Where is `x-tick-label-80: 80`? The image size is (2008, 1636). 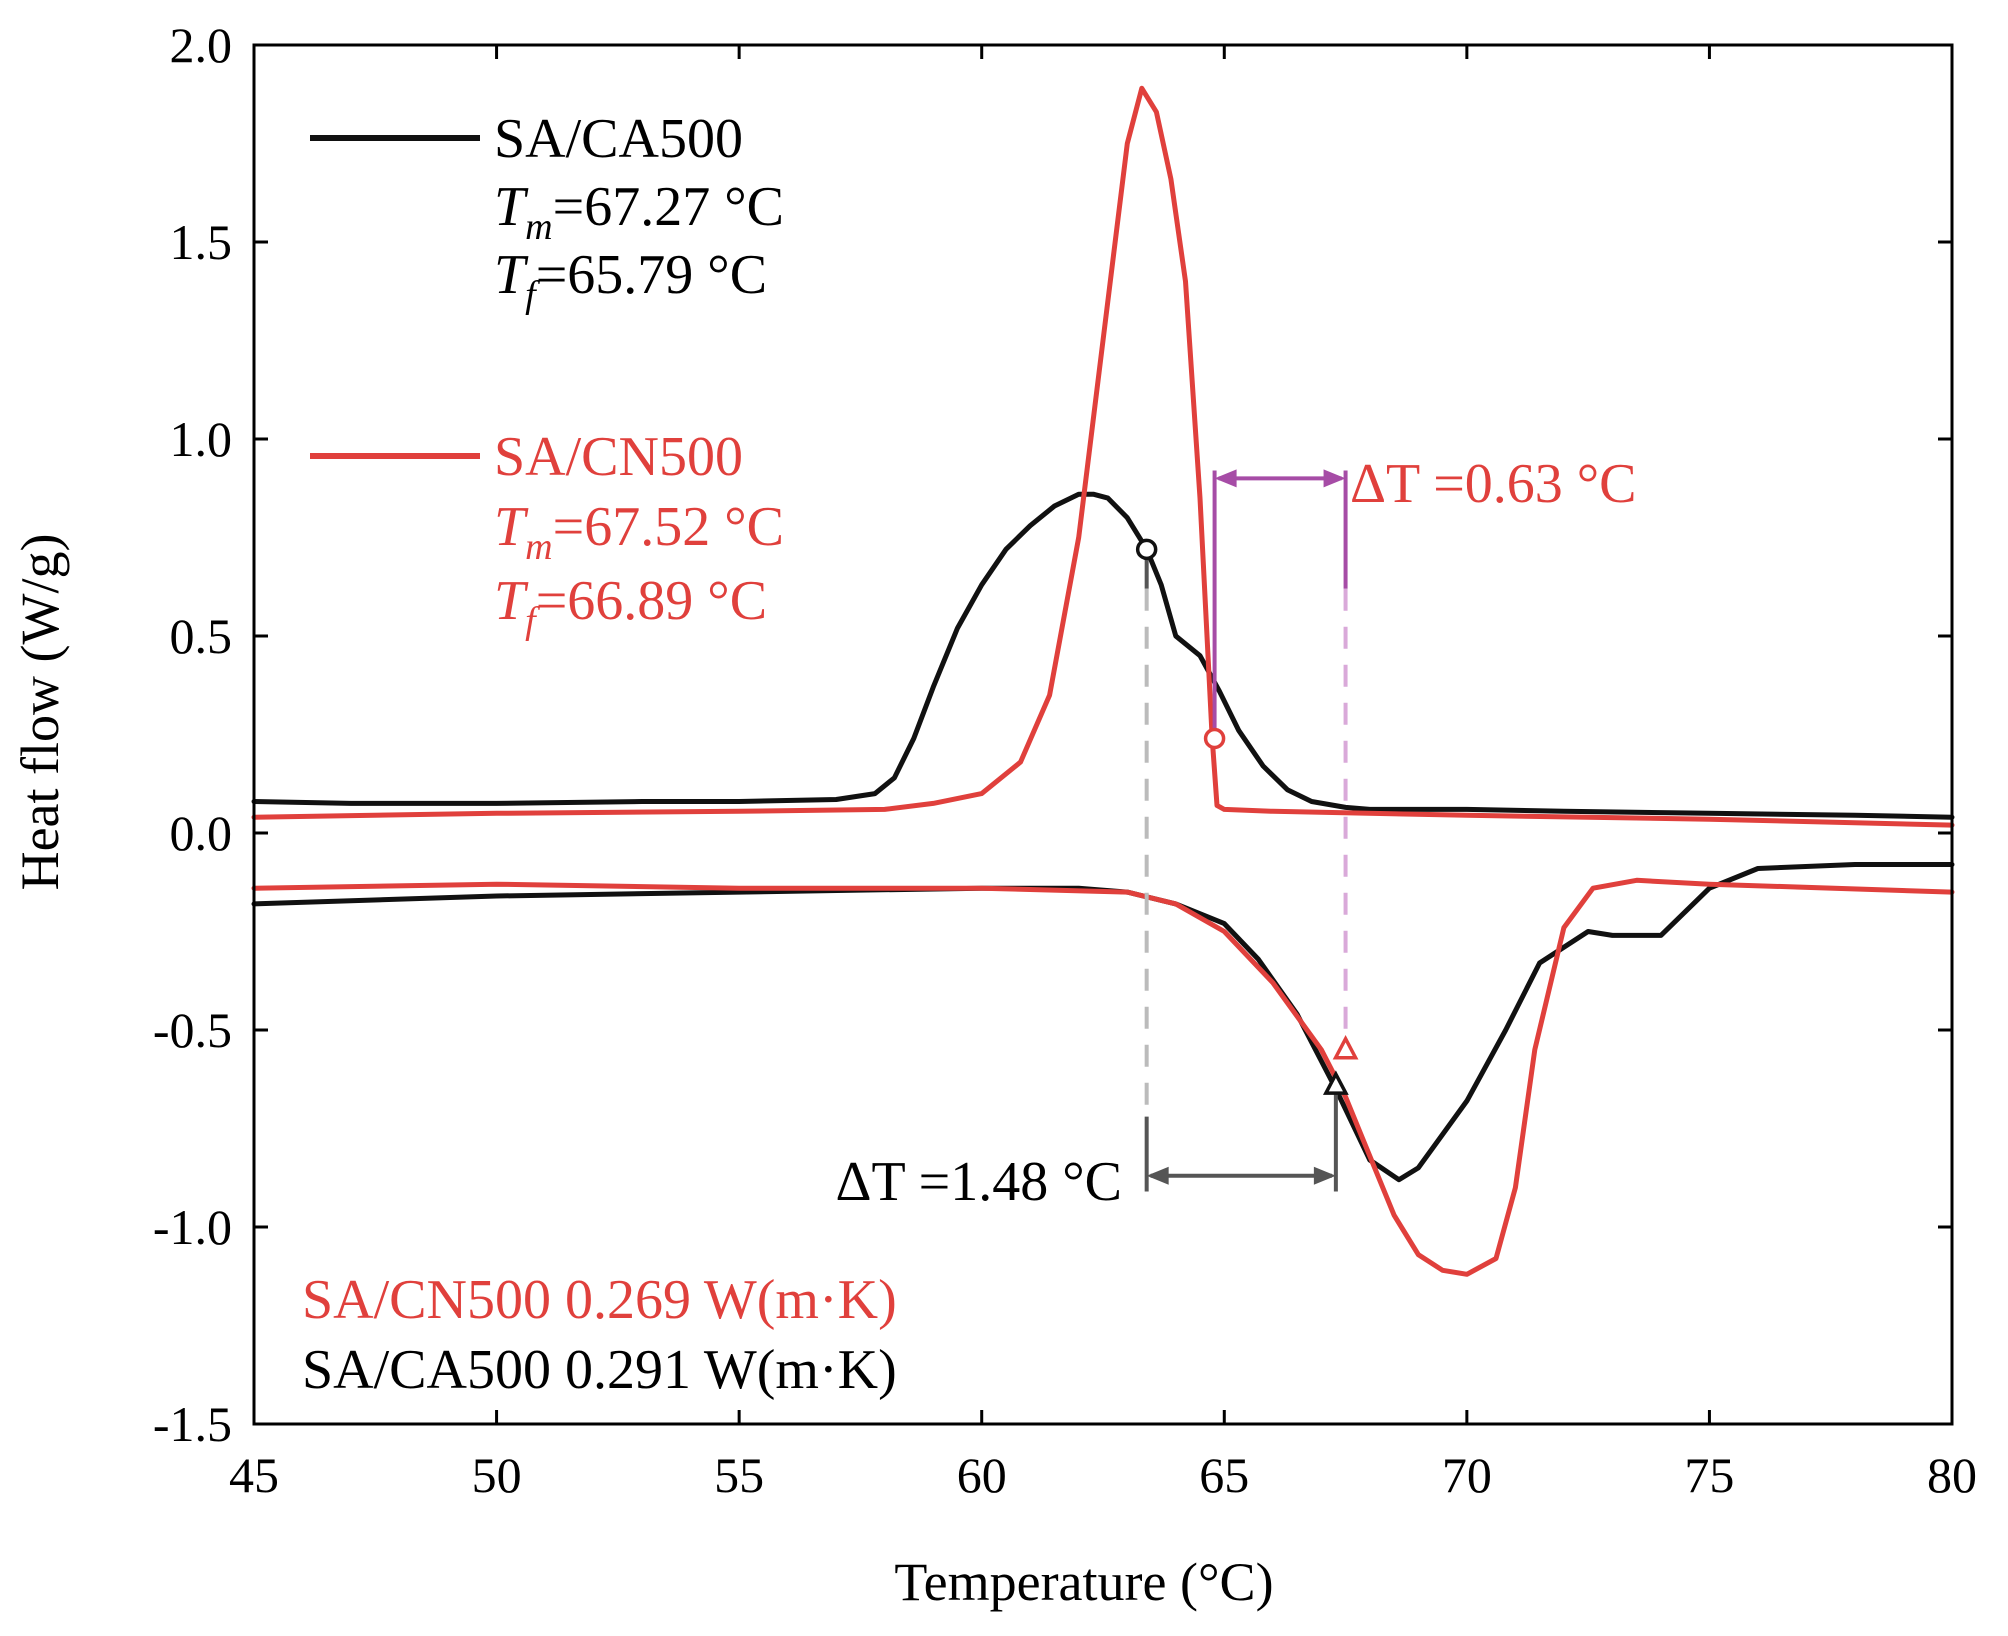 x-tick-label-80: 80 is located at coordinates (1952, 1475).